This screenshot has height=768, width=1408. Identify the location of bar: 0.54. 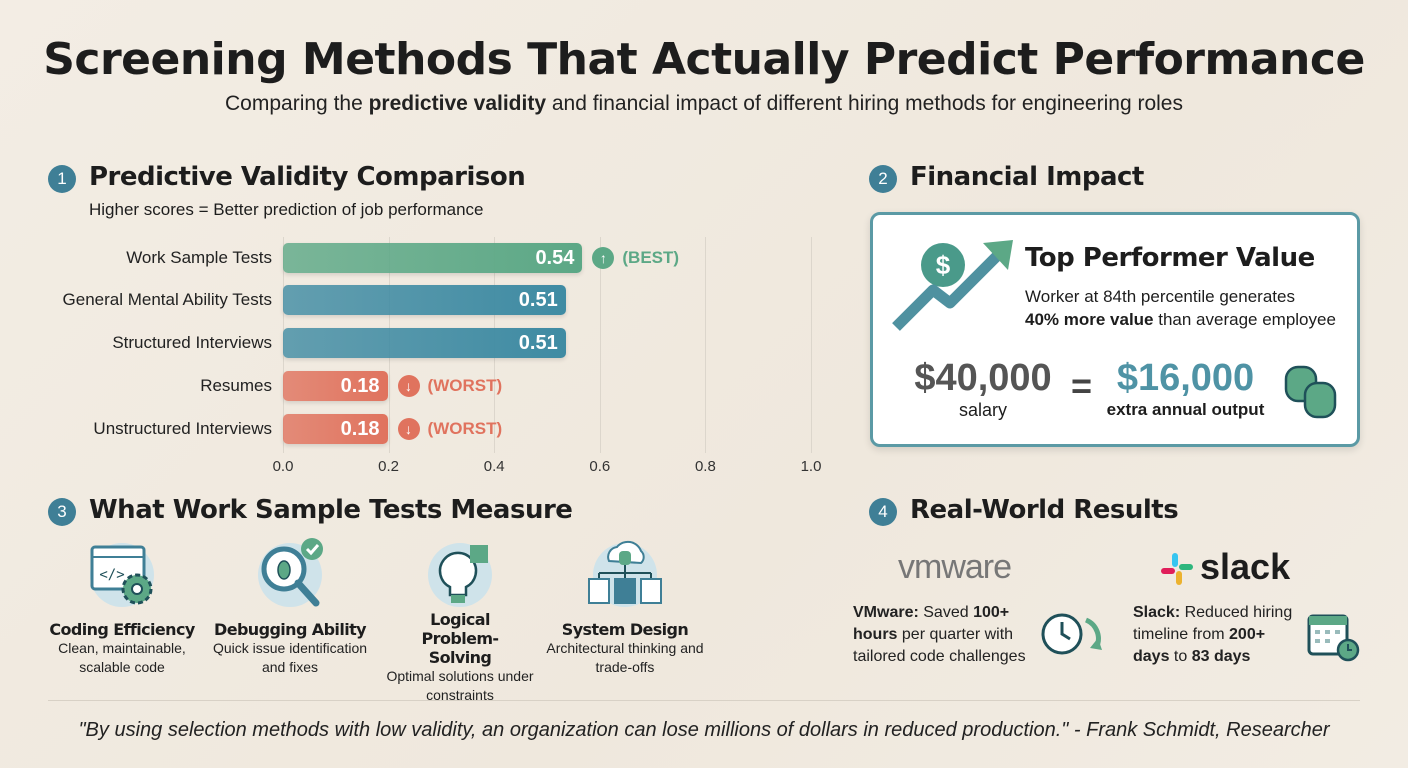
(433, 258).